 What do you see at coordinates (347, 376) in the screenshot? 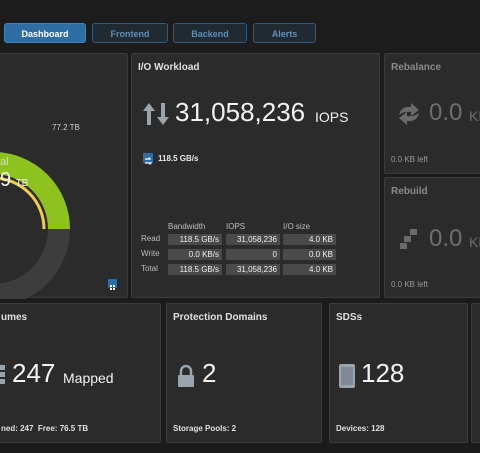
I see `server-icon` at bounding box center [347, 376].